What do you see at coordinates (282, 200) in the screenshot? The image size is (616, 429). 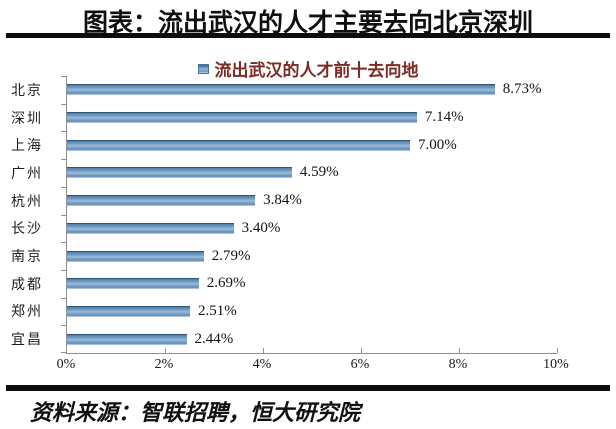 I see `value-label: 3.84%` at bounding box center [282, 200].